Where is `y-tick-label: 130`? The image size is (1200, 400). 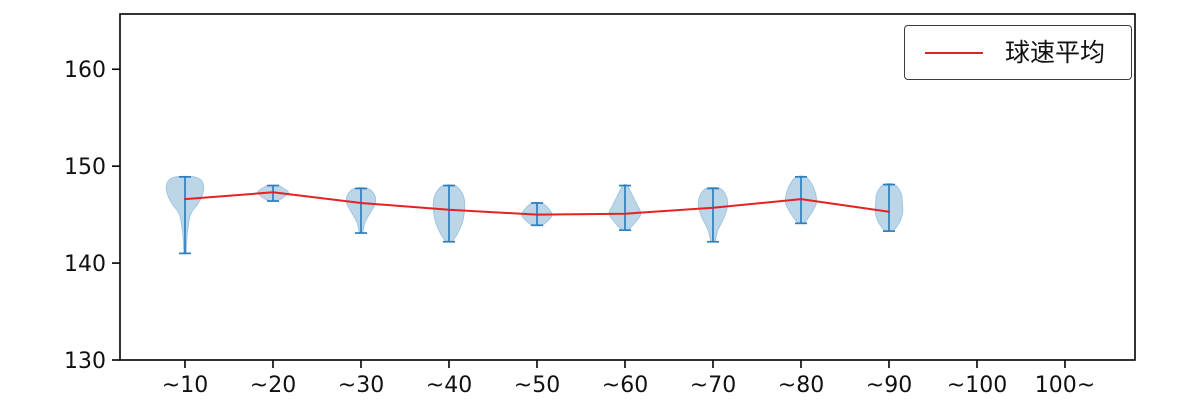 y-tick-label: 130 is located at coordinates (85, 361).